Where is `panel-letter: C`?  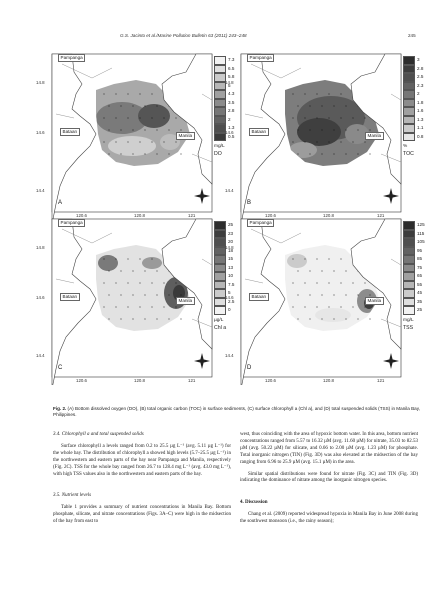 panel-letter: C is located at coordinates (60, 368).